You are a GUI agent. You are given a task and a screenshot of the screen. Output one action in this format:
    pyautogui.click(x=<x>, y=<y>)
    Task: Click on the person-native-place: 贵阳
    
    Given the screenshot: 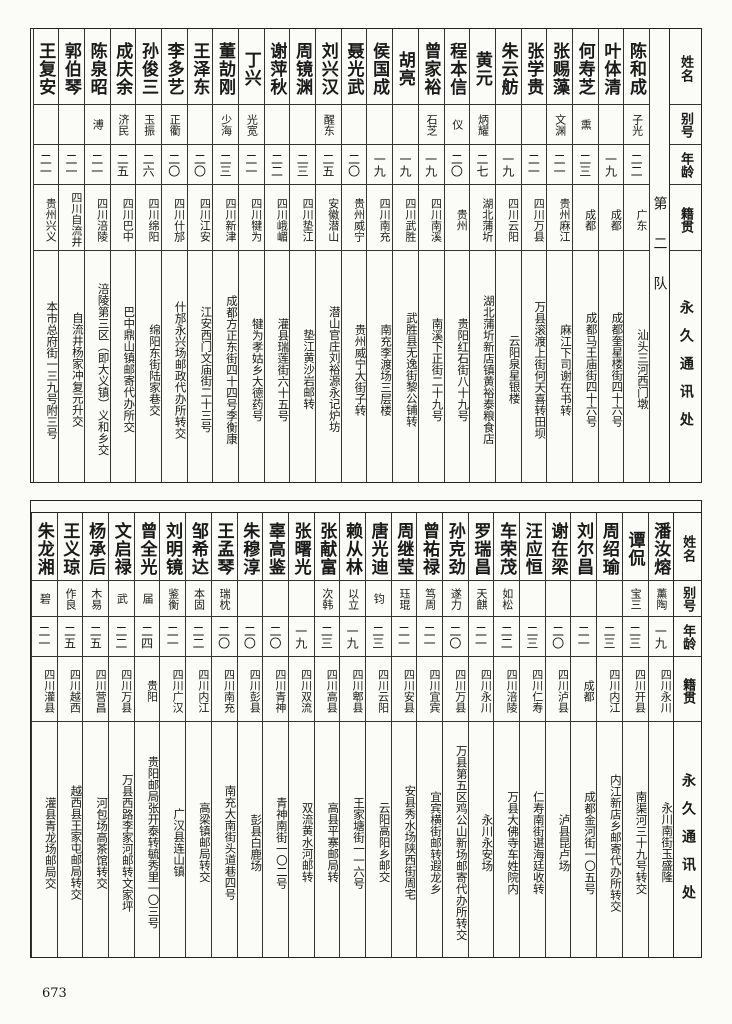 What is the action you would take?
    pyautogui.click(x=147, y=689)
    